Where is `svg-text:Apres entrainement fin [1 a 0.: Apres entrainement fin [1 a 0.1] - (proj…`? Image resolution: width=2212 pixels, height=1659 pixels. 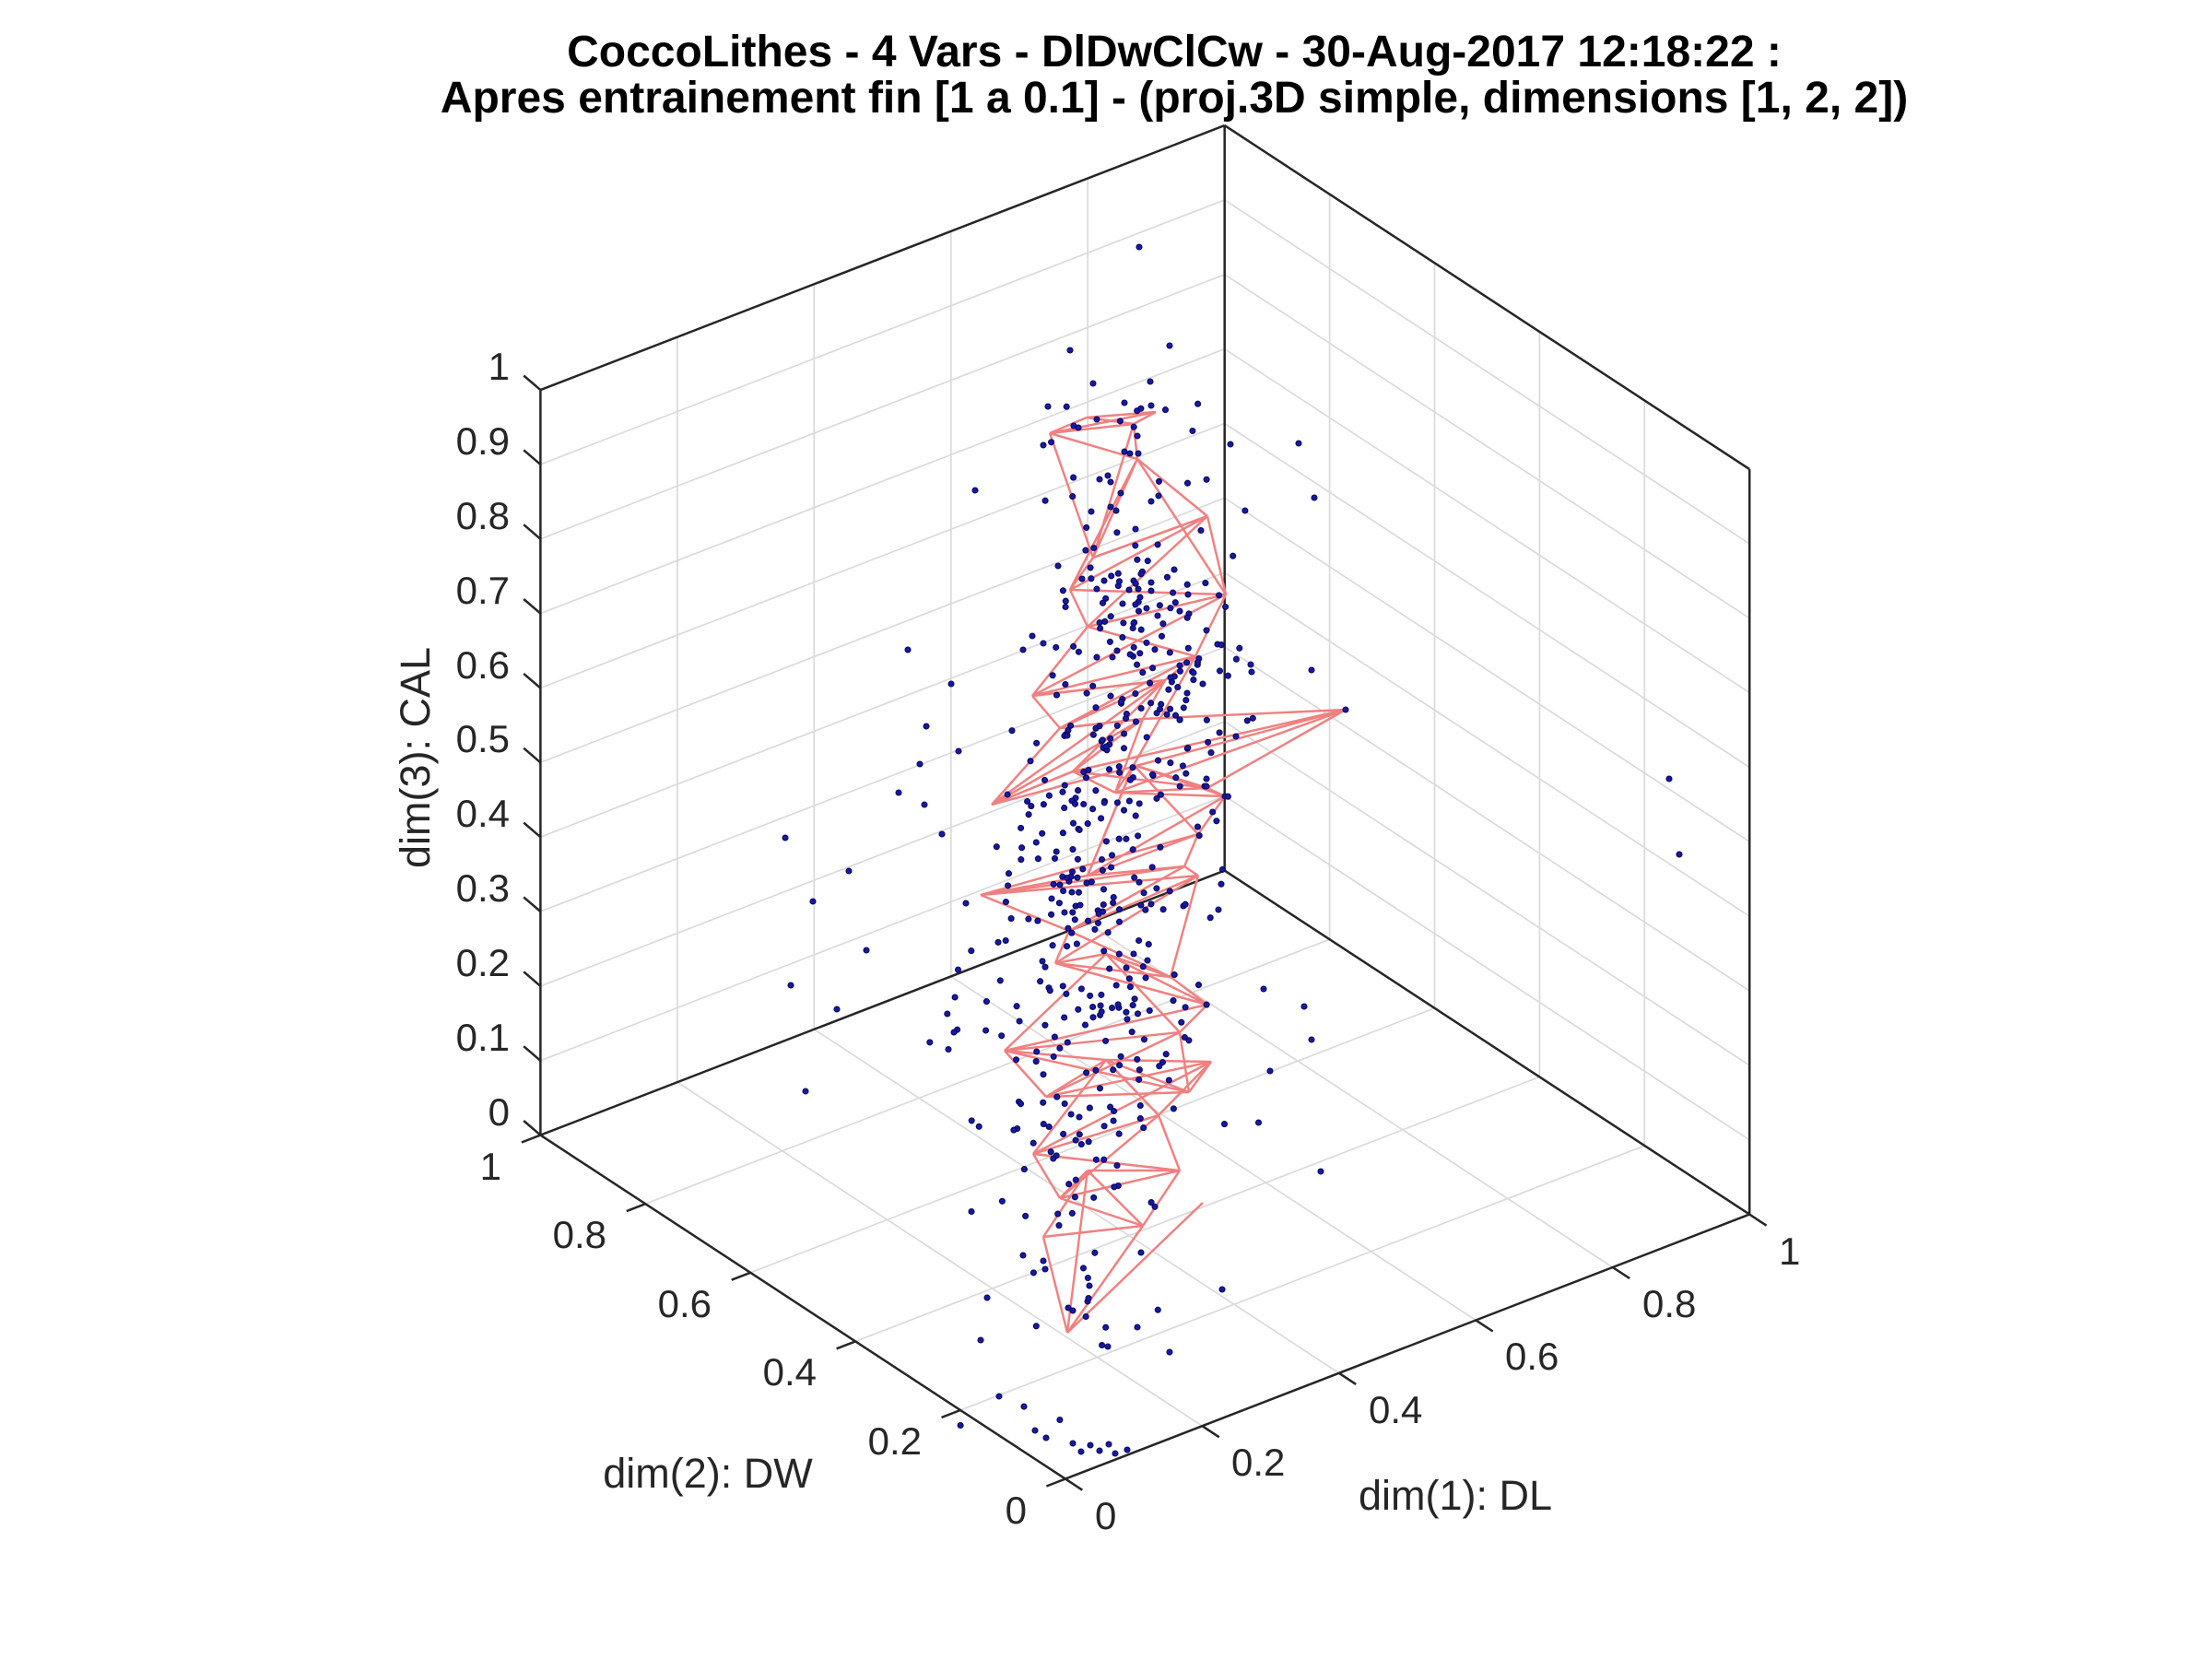
svg-text:Apres entrainement fin [1 a 0.: Apres entrainement fin [1 a 0.1] - (proj… is located at coordinates (1174, 98).